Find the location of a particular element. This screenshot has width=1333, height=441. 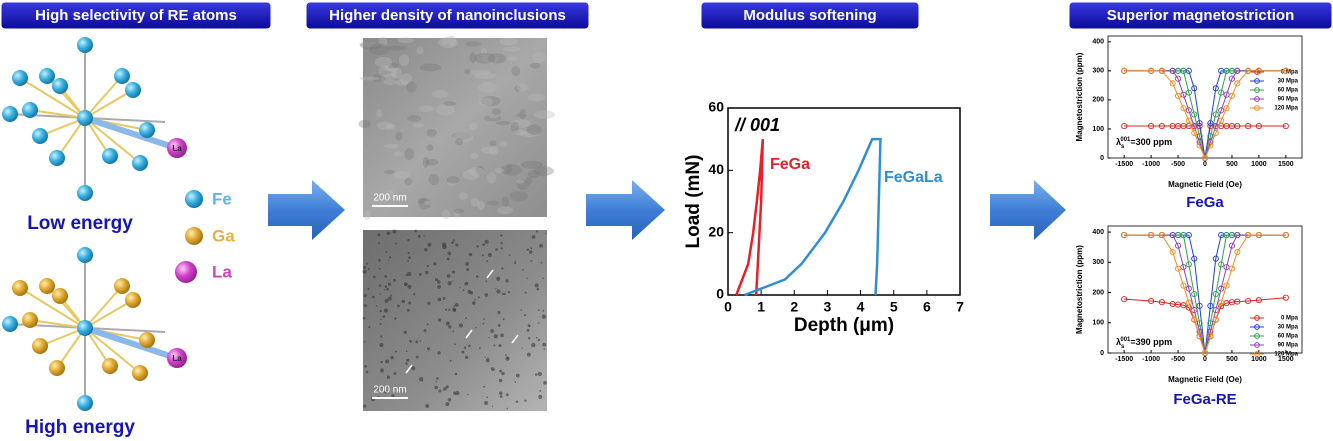

annotation-text: =300 ppm is located at coordinates (1151, 142).